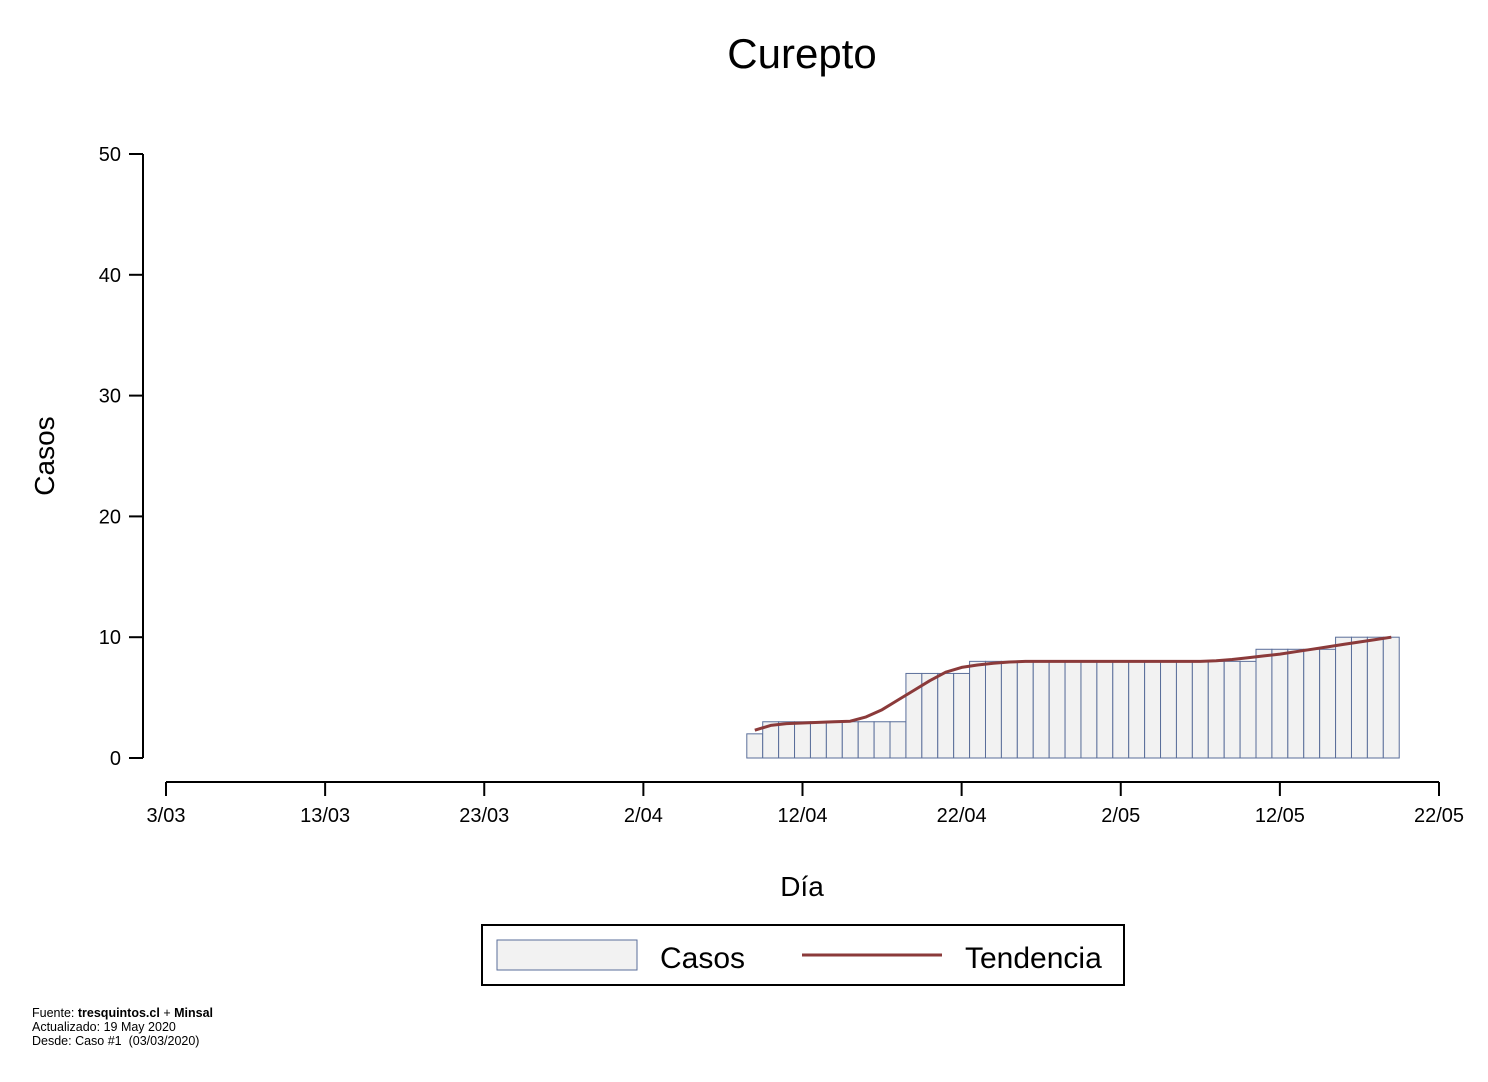  I want to click on y-tick-label: 20, so click(110, 517).